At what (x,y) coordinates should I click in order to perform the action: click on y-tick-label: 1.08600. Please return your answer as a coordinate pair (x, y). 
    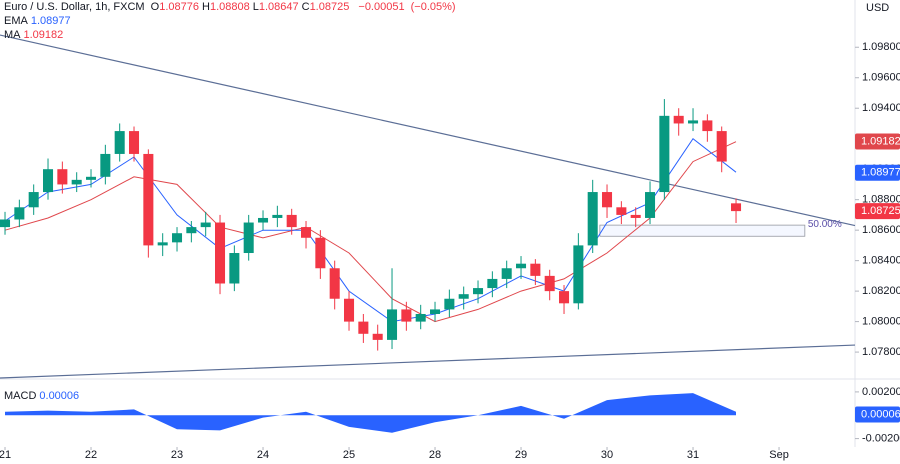
    Looking at the image, I should click on (881, 230).